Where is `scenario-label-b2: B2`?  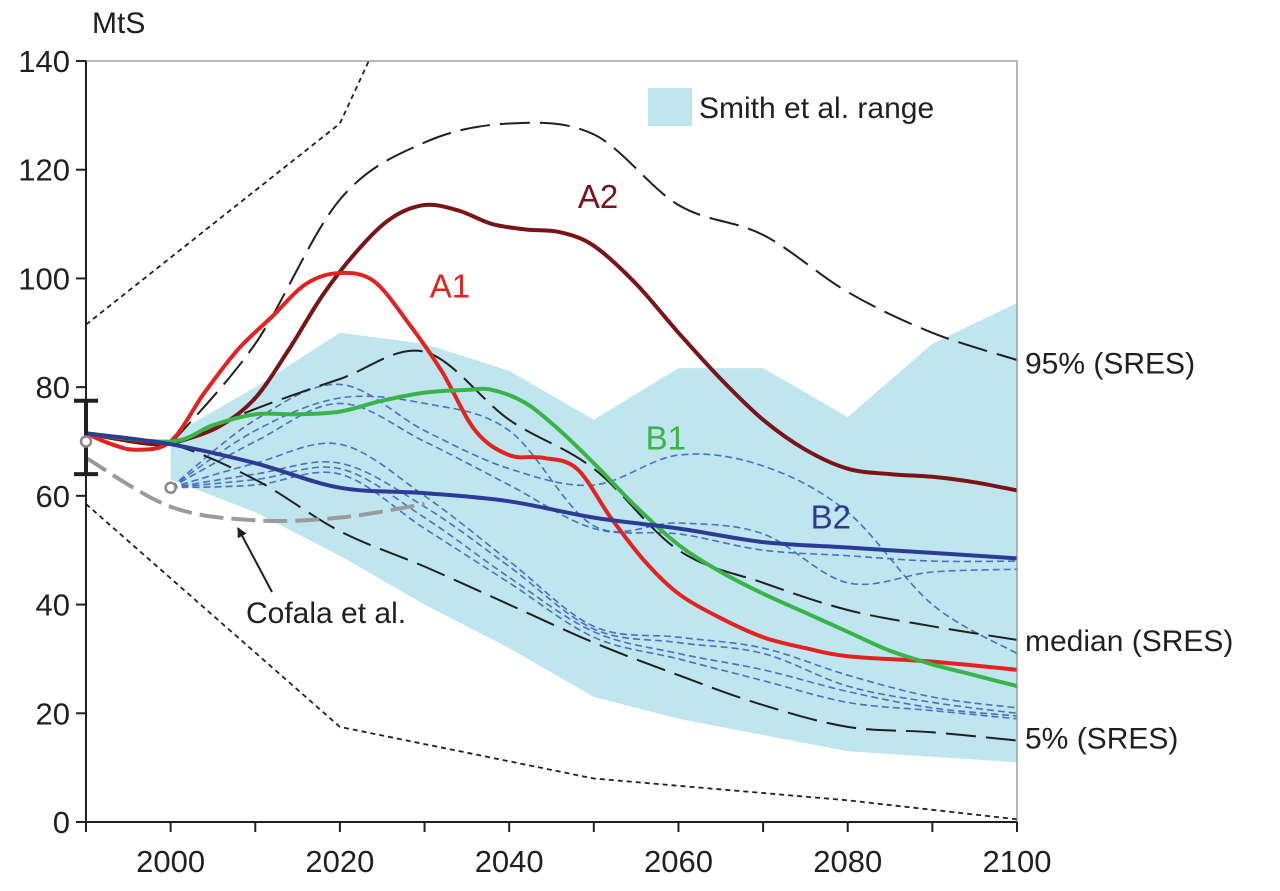 scenario-label-b2: B2 is located at coordinates (831, 516).